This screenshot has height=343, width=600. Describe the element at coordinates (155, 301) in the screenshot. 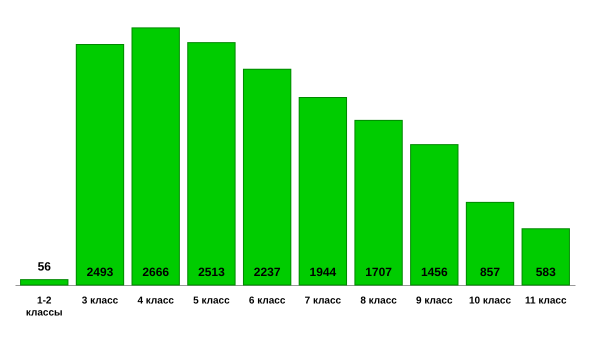

I see `x-tick-label: 4 класс` at that location.